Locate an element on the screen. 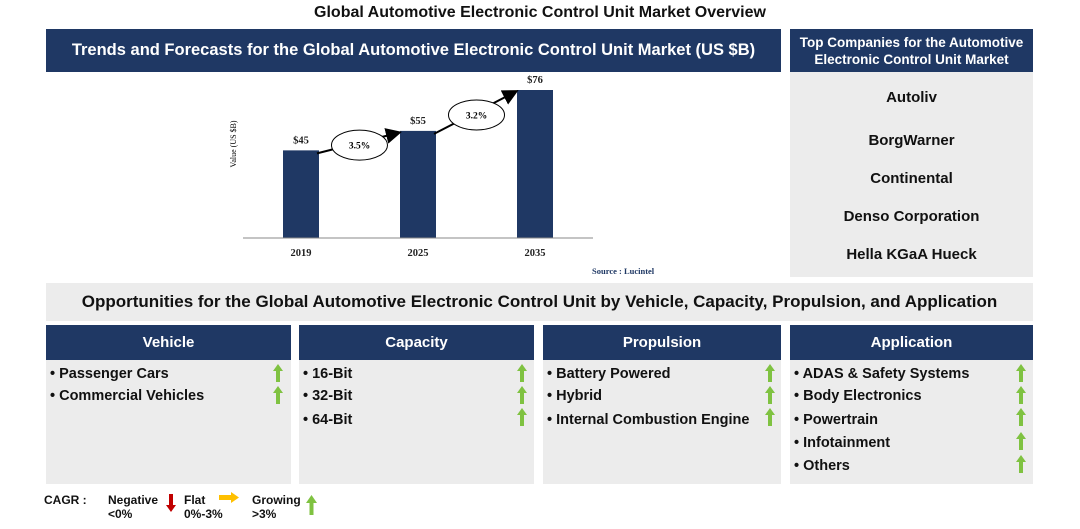  legend-flat-label: Flat is located at coordinates (195, 500).